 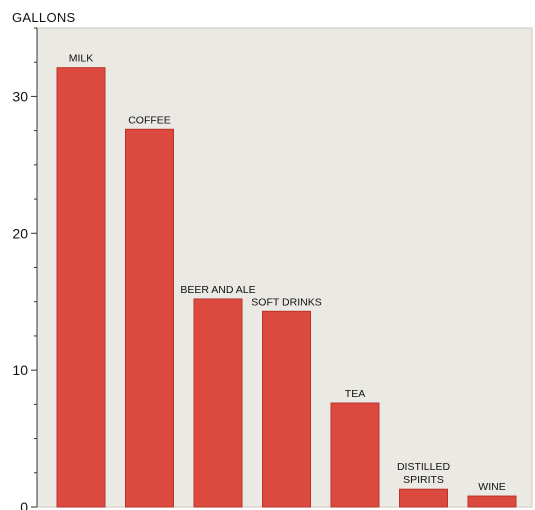 I want to click on bar-label: WINE, so click(x=491, y=487).